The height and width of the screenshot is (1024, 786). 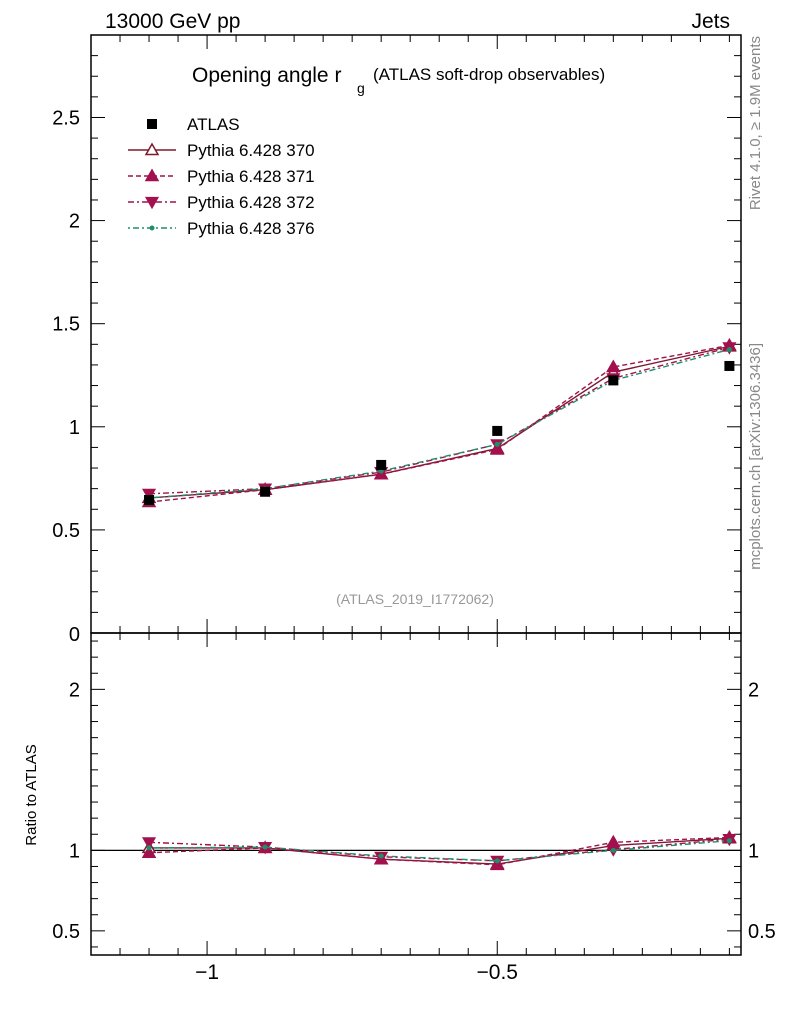 I want to click on plot-title-main: Opening angle r, so click(x=266, y=75).